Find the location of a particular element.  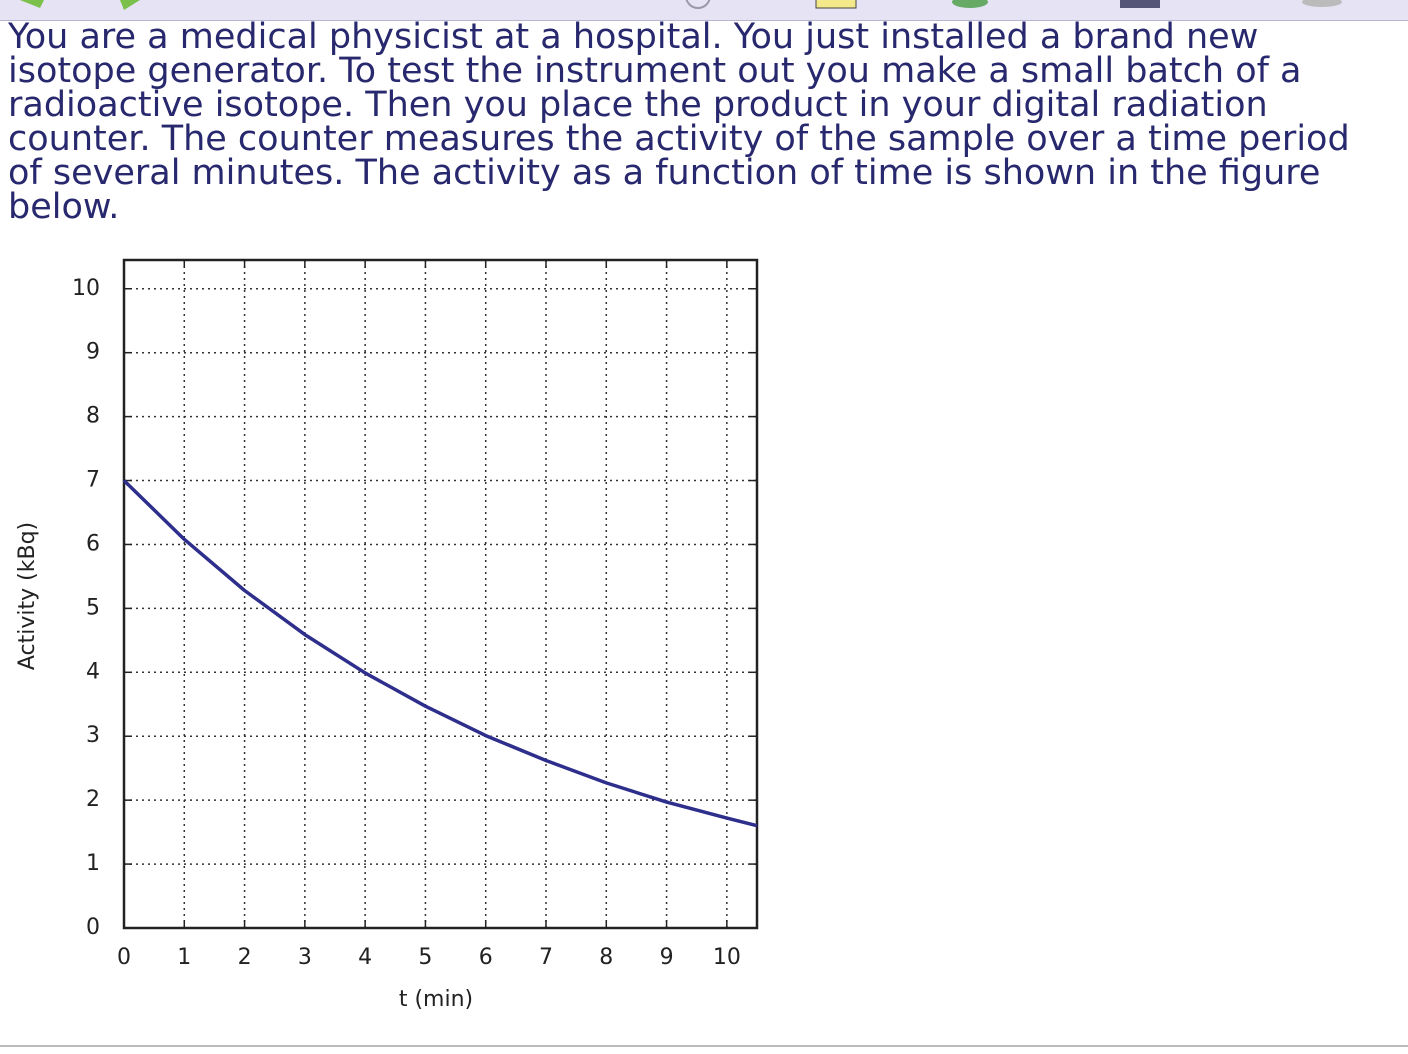

x-tick-label: 4 is located at coordinates (365, 957).